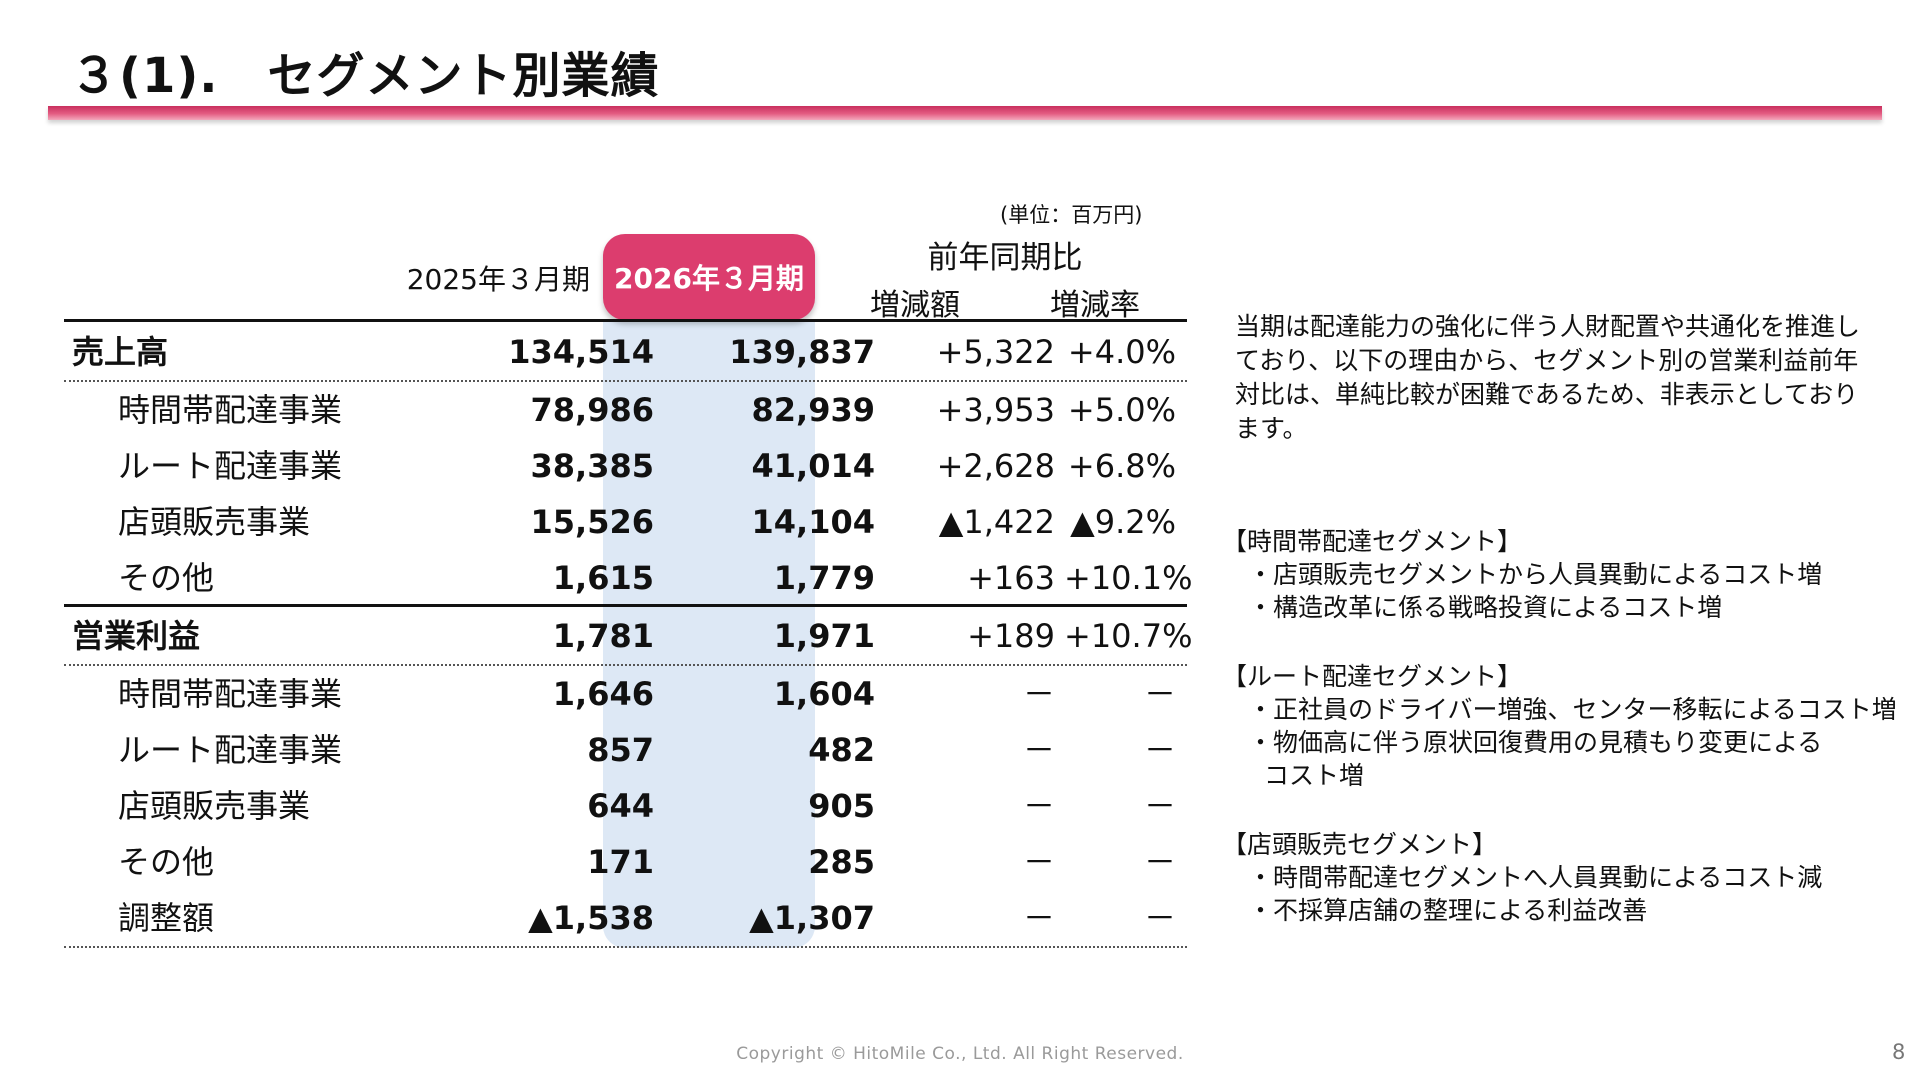  I want to click on fy2025-value: 78,986, so click(592, 410).